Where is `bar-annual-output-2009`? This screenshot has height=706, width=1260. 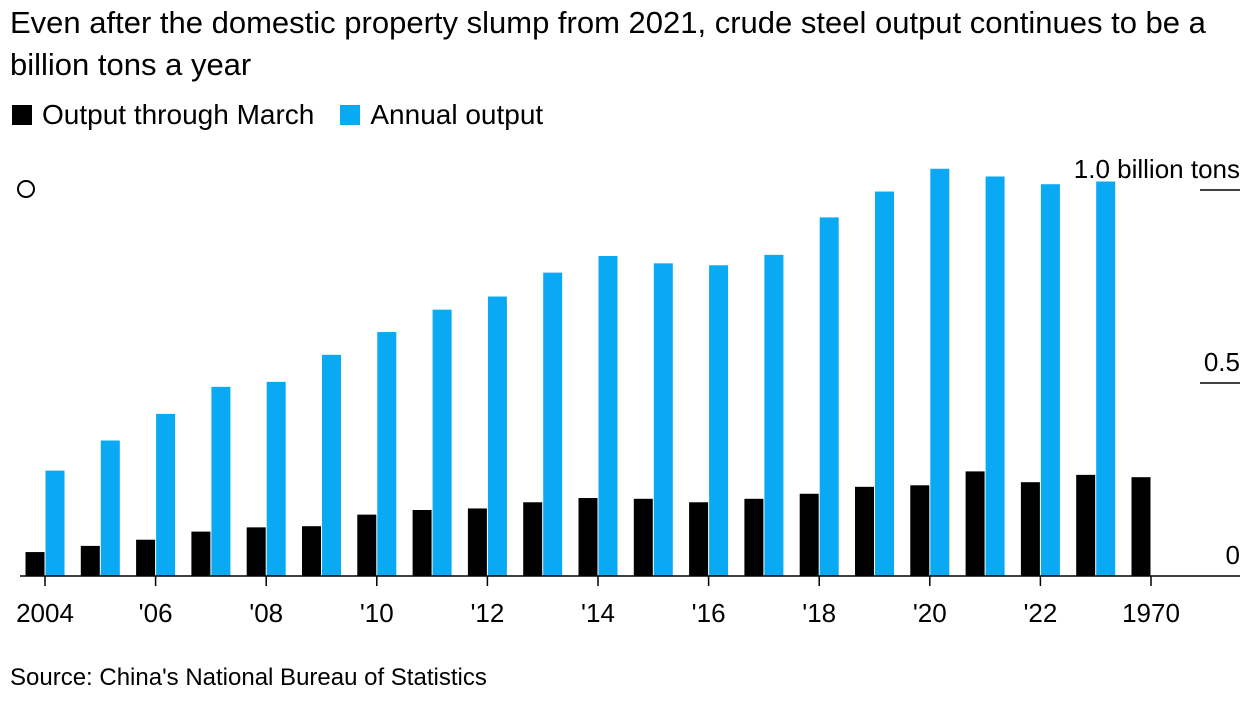
bar-annual-output-2009 is located at coordinates (331, 465).